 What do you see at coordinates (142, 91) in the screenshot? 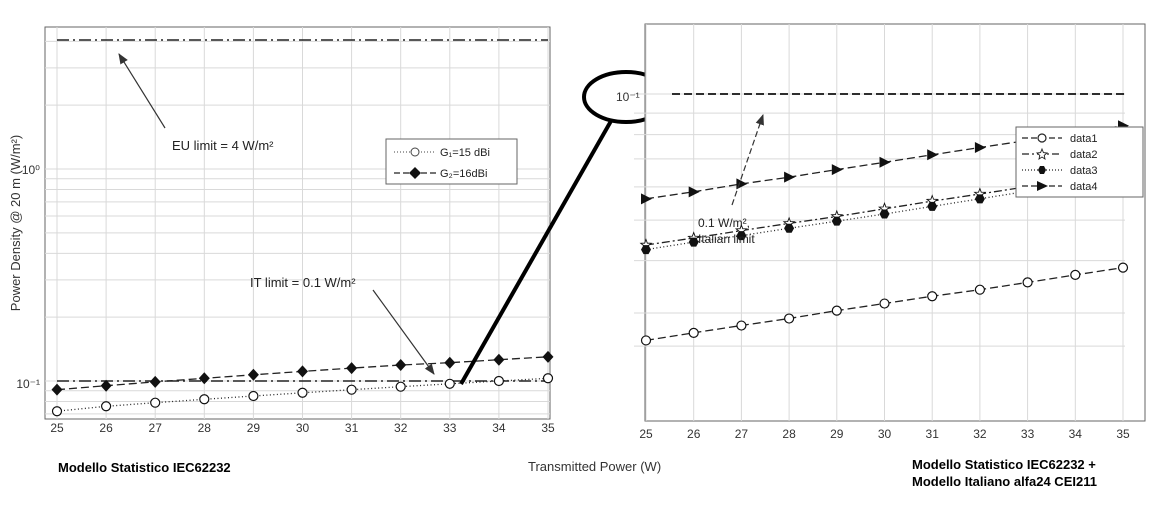
I see `eu-annotation-arrow` at bounding box center [142, 91].